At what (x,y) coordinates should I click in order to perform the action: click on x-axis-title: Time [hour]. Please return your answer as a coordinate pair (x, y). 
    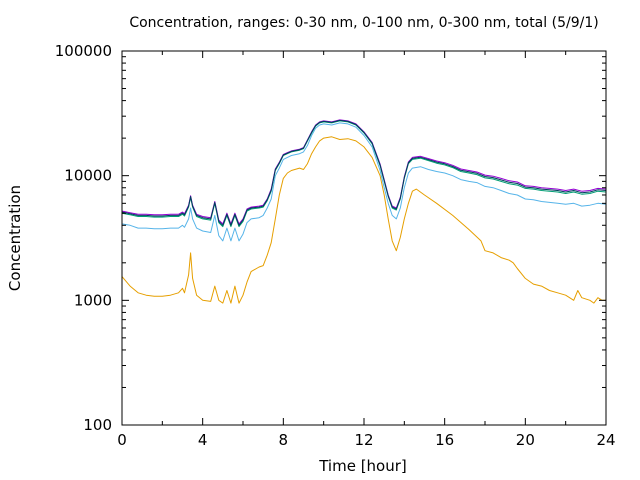
    Looking at the image, I should click on (362, 466).